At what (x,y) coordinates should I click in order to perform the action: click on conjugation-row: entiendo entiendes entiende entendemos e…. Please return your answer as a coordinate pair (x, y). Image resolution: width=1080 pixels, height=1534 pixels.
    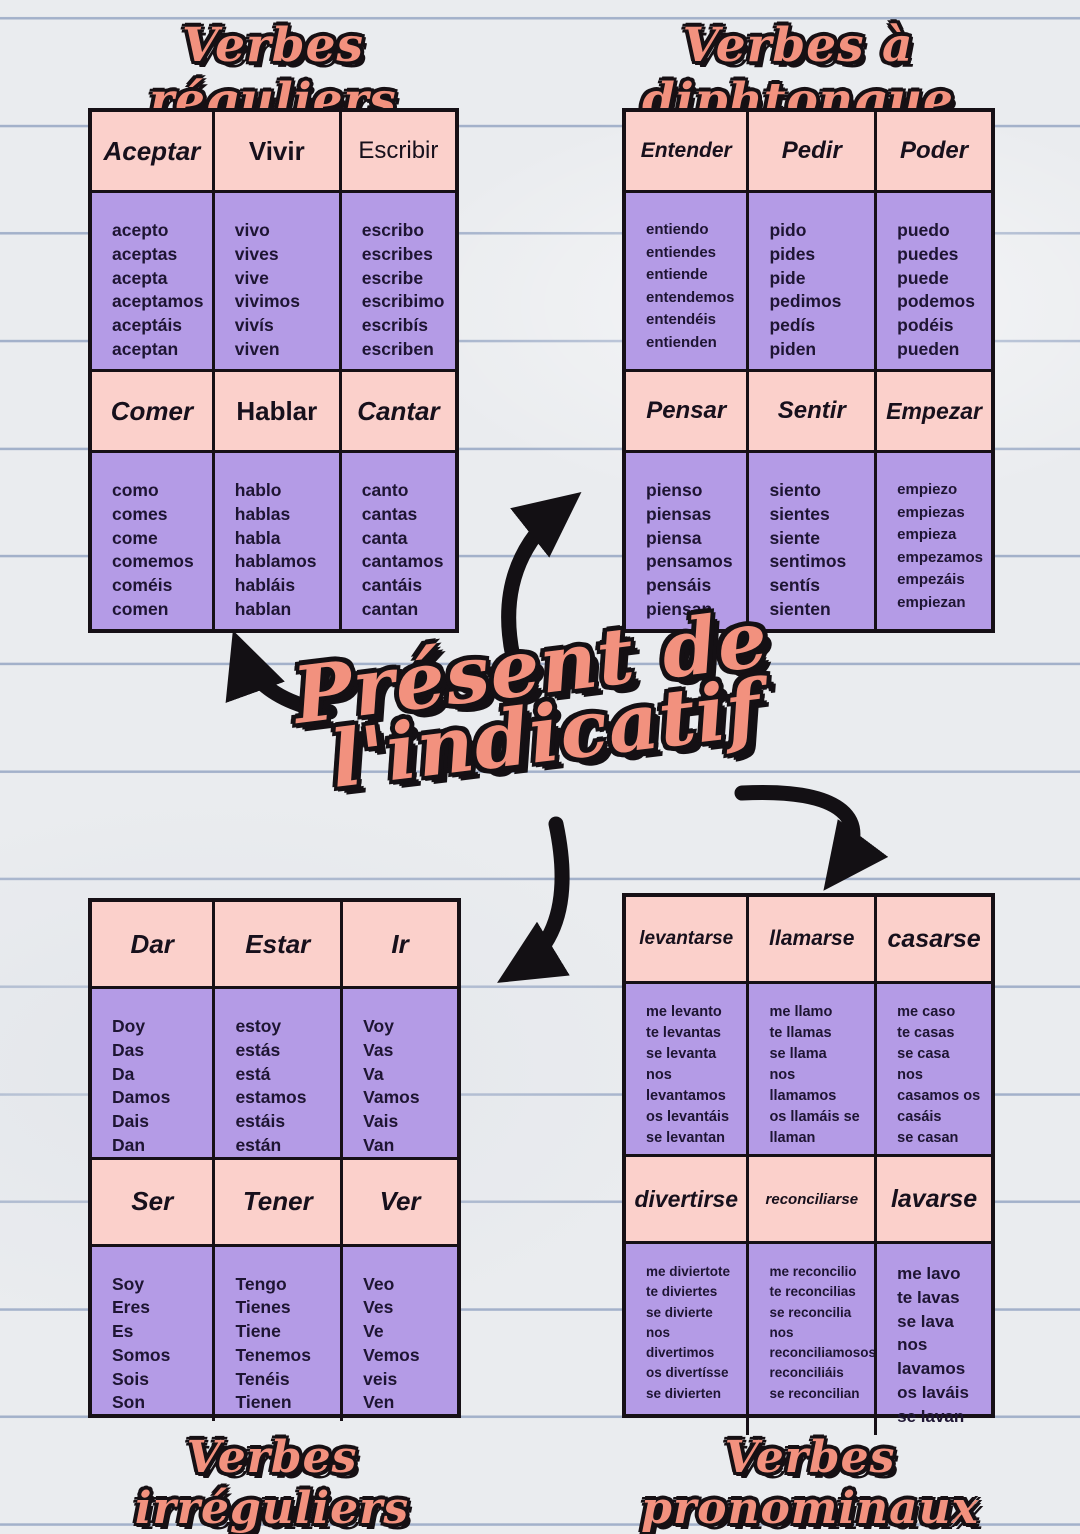
    Looking at the image, I should click on (808, 279).